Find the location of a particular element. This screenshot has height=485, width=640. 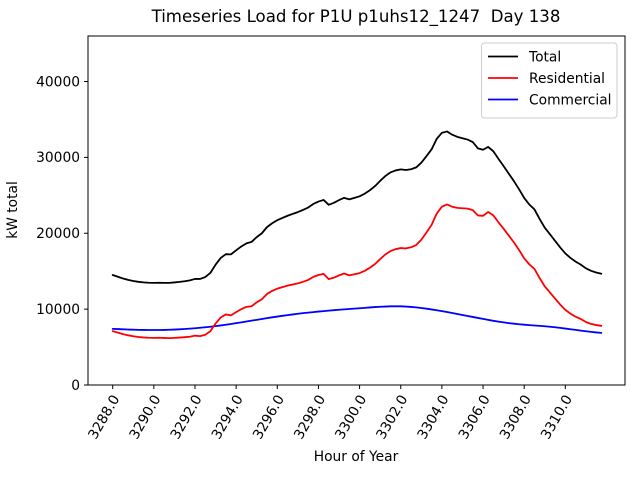

x-tick-label: 3296.0 is located at coordinates (269, 417).